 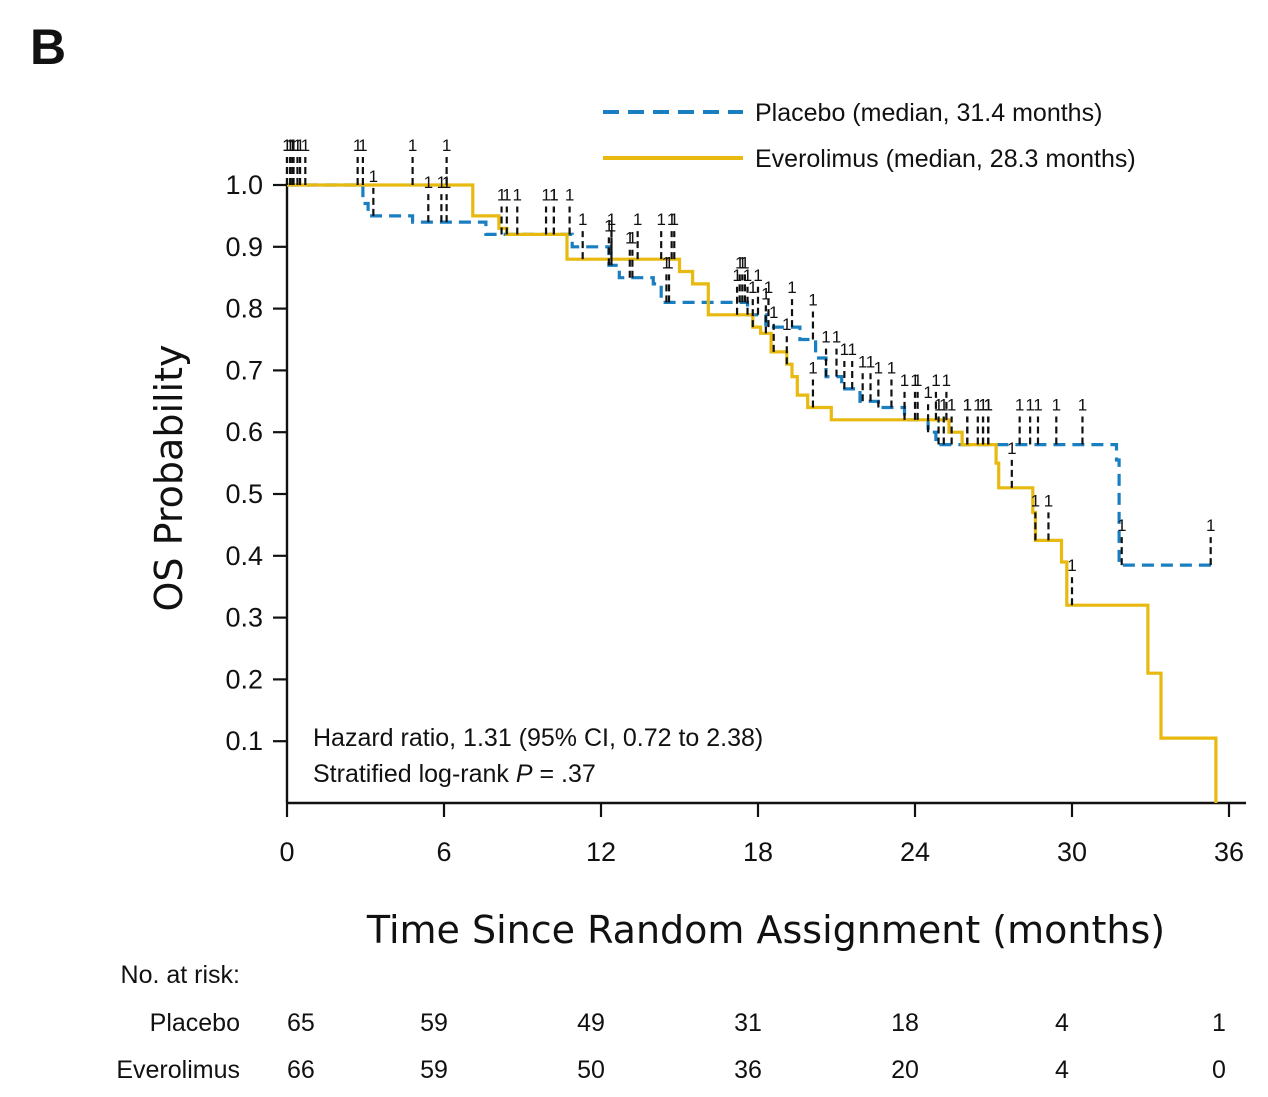 What do you see at coordinates (244, 556) in the screenshot?
I see `y-tick-label-3: 0.4` at bounding box center [244, 556].